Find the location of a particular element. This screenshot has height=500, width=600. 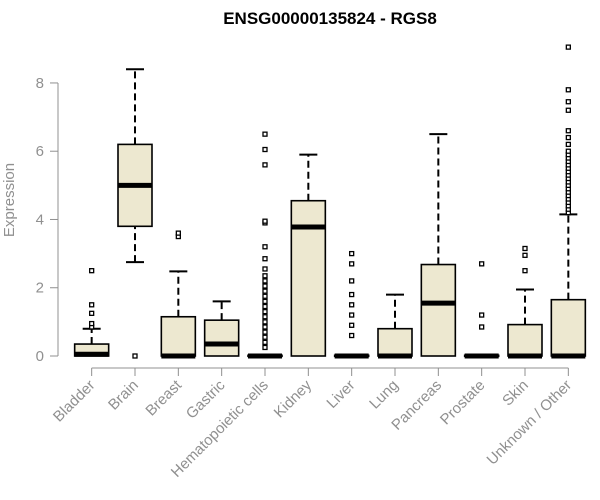

x-tick-label: Bladder is located at coordinates (74, 401).